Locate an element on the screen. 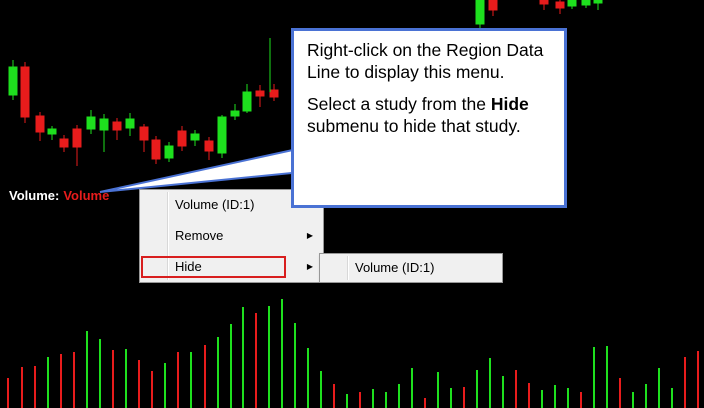 The width and height of the screenshot is (704, 408). hide-highlight-box is located at coordinates (213, 267).